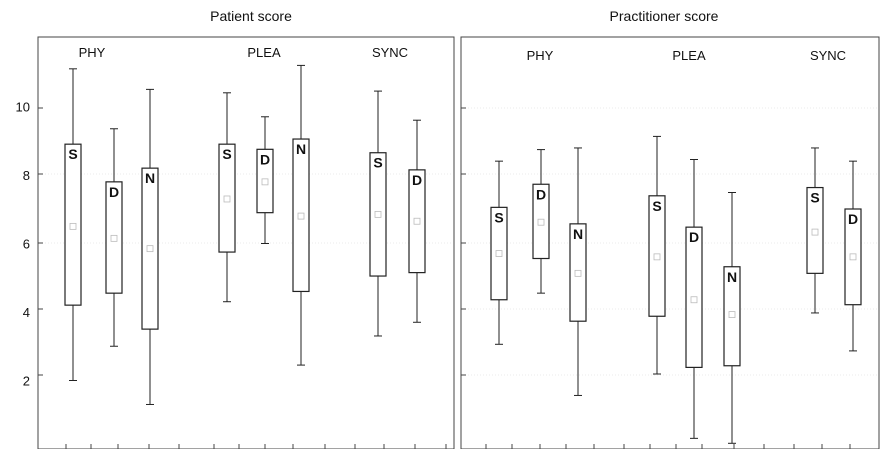 The height and width of the screenshot is (454, 880). What do you see at coordinates (26, 175) in the screenshot?
I see `y-tick-label: 8` at bounding box center [26, 175].